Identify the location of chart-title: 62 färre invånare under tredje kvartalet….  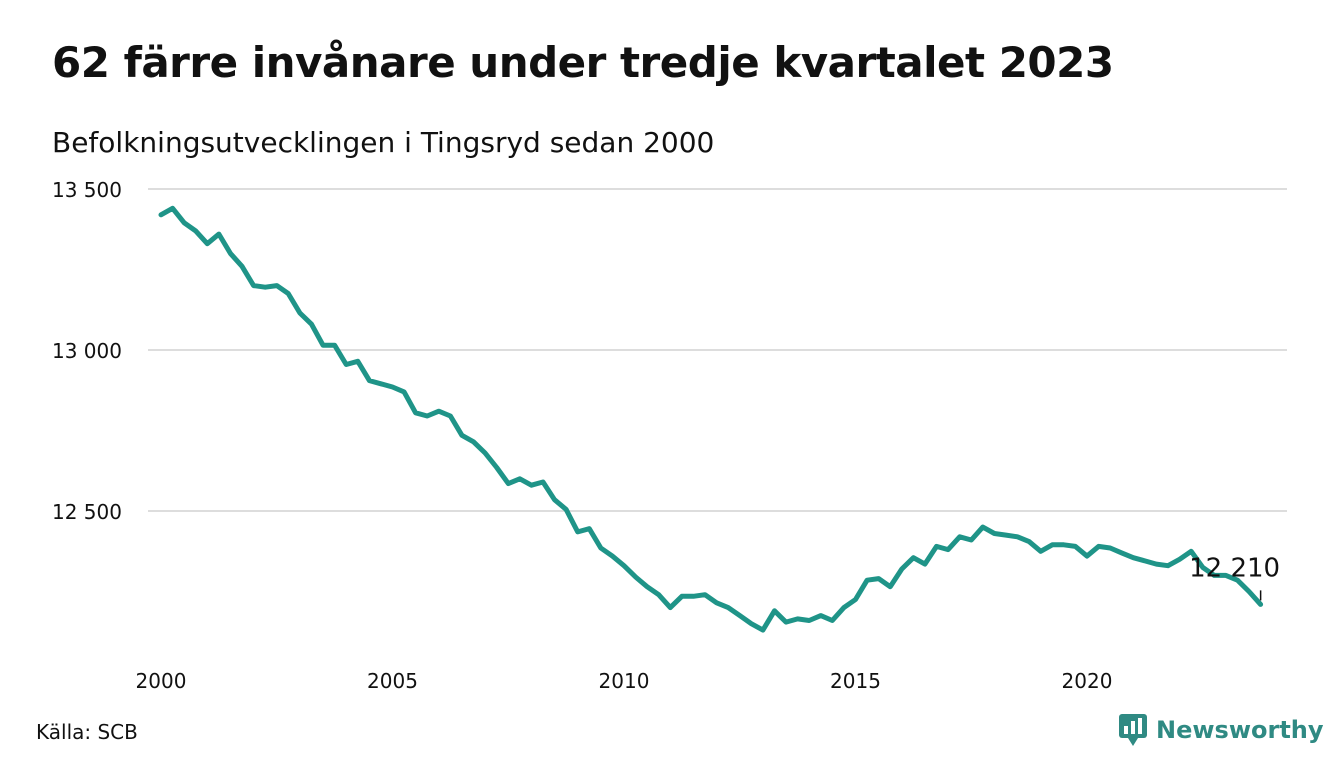
(583, 62).